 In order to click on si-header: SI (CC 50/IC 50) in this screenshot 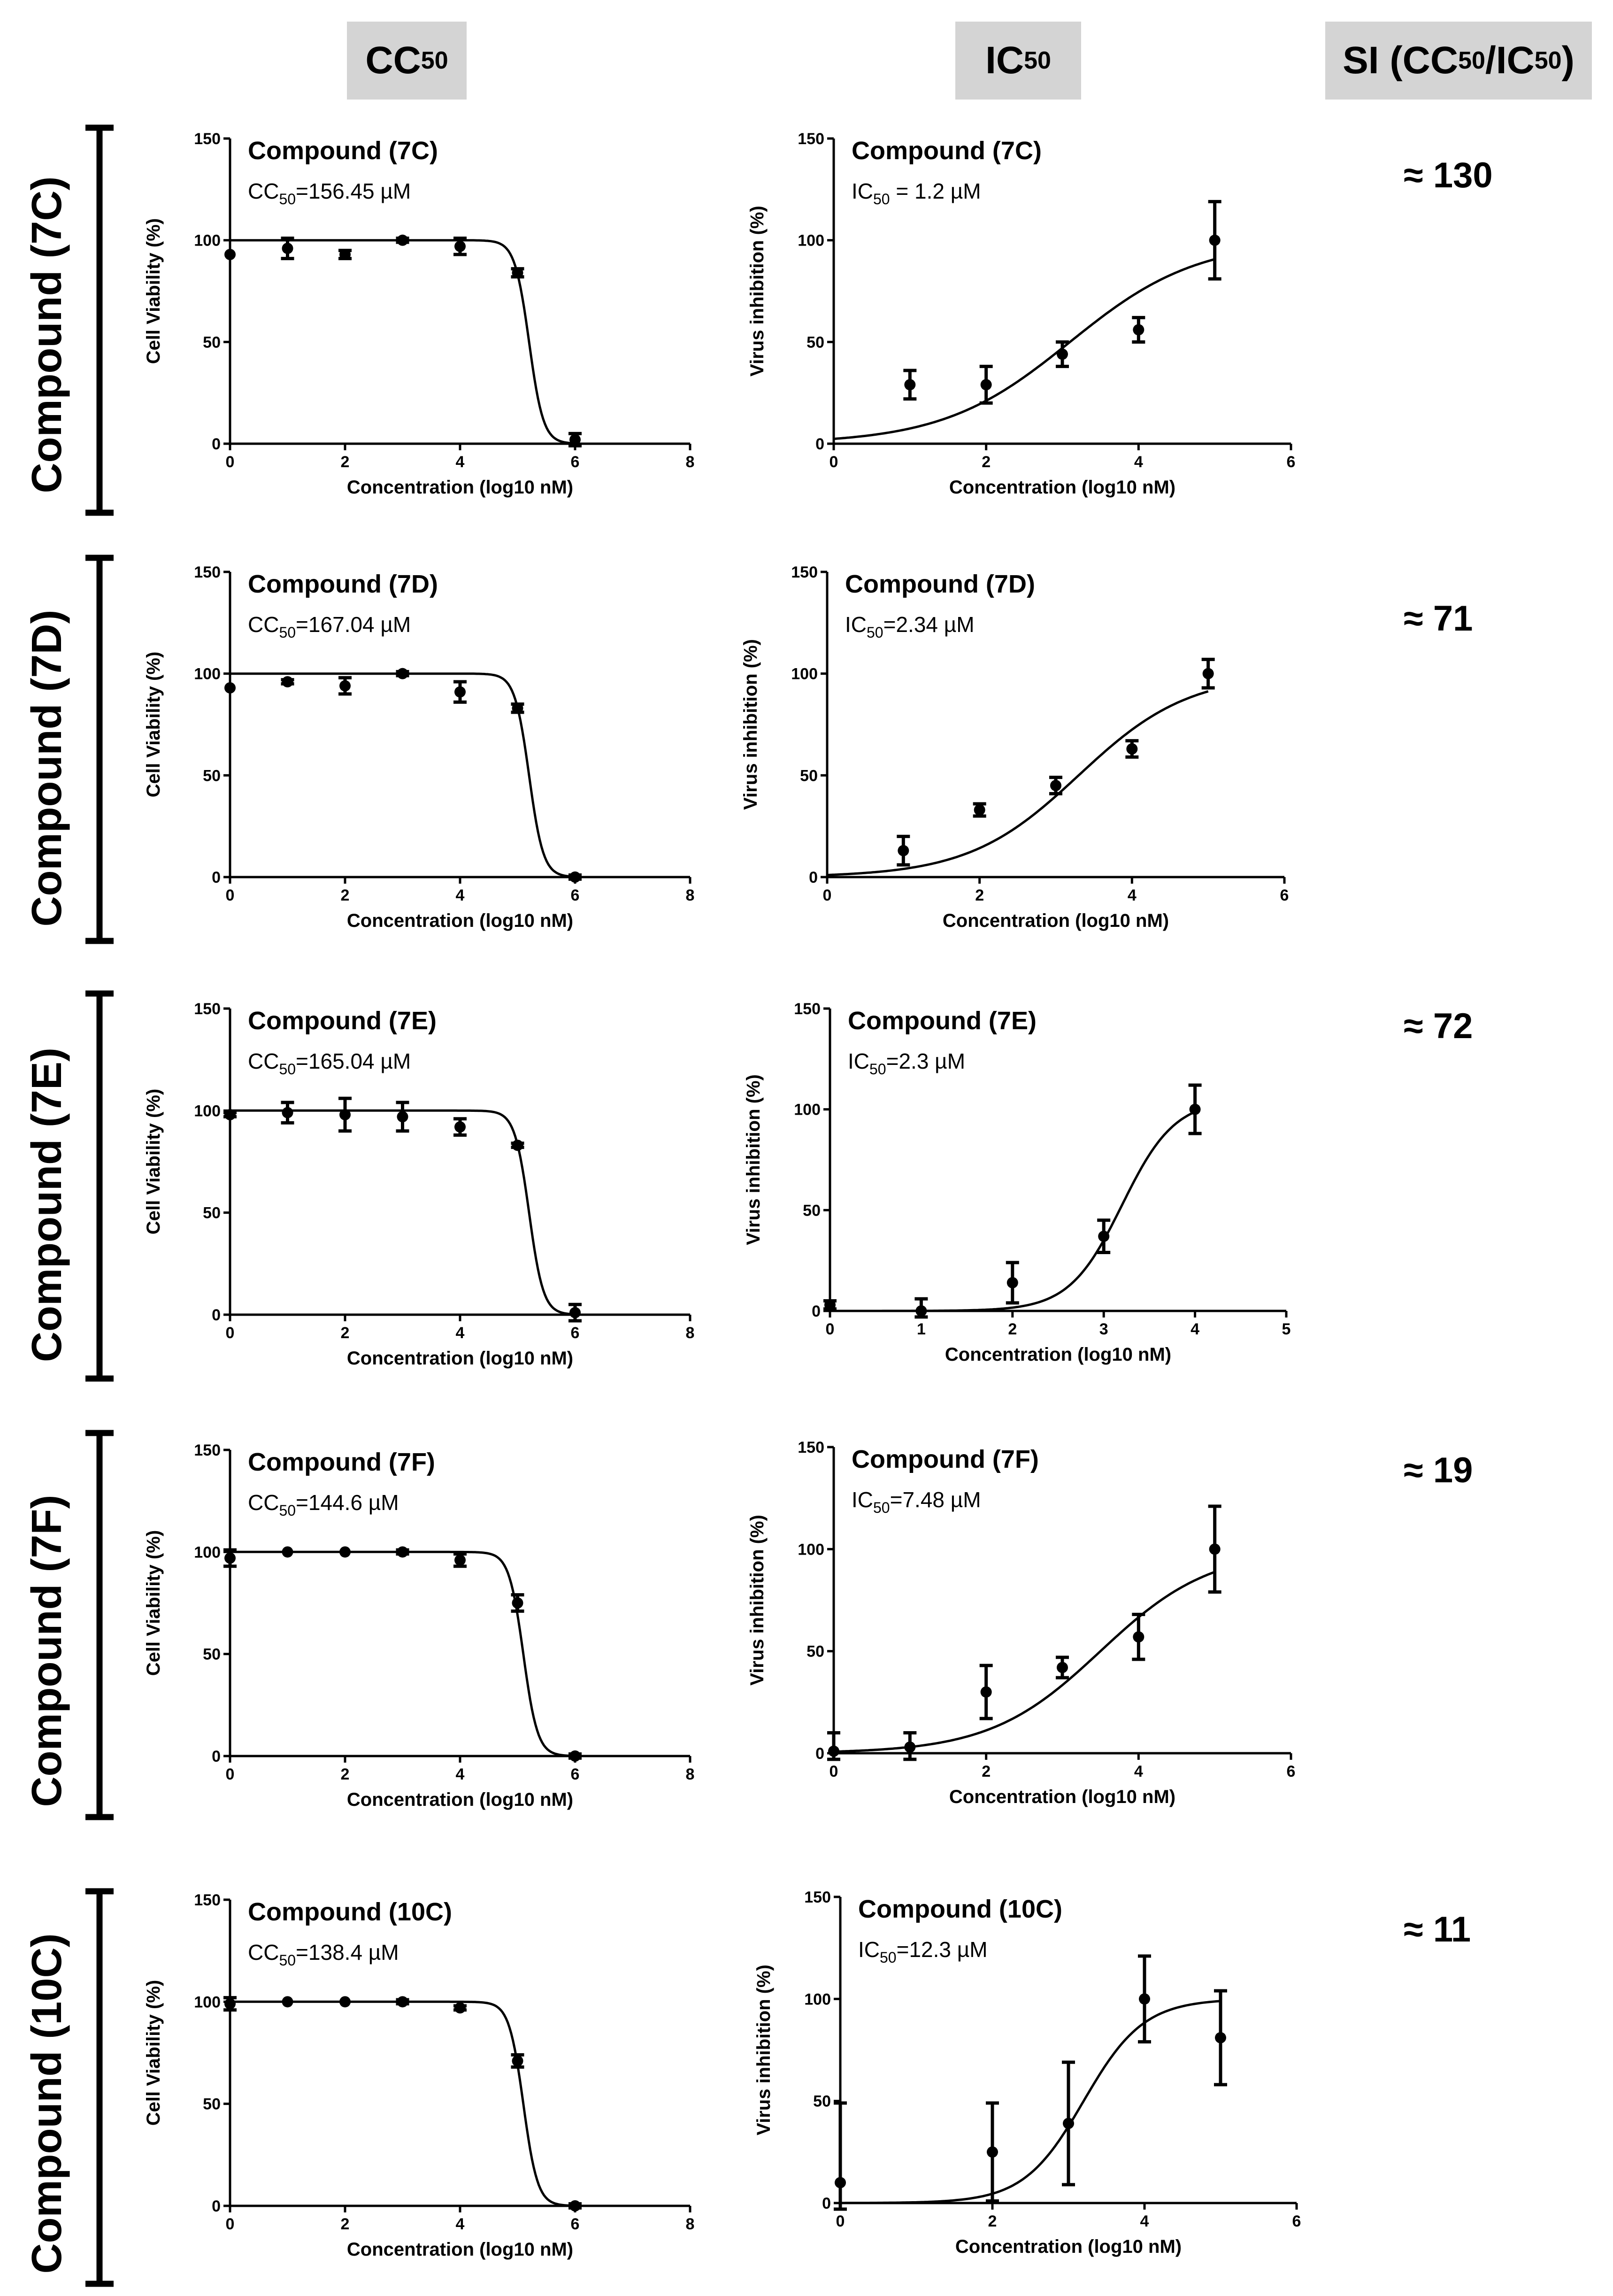, I will do `click(1458, 61)`.